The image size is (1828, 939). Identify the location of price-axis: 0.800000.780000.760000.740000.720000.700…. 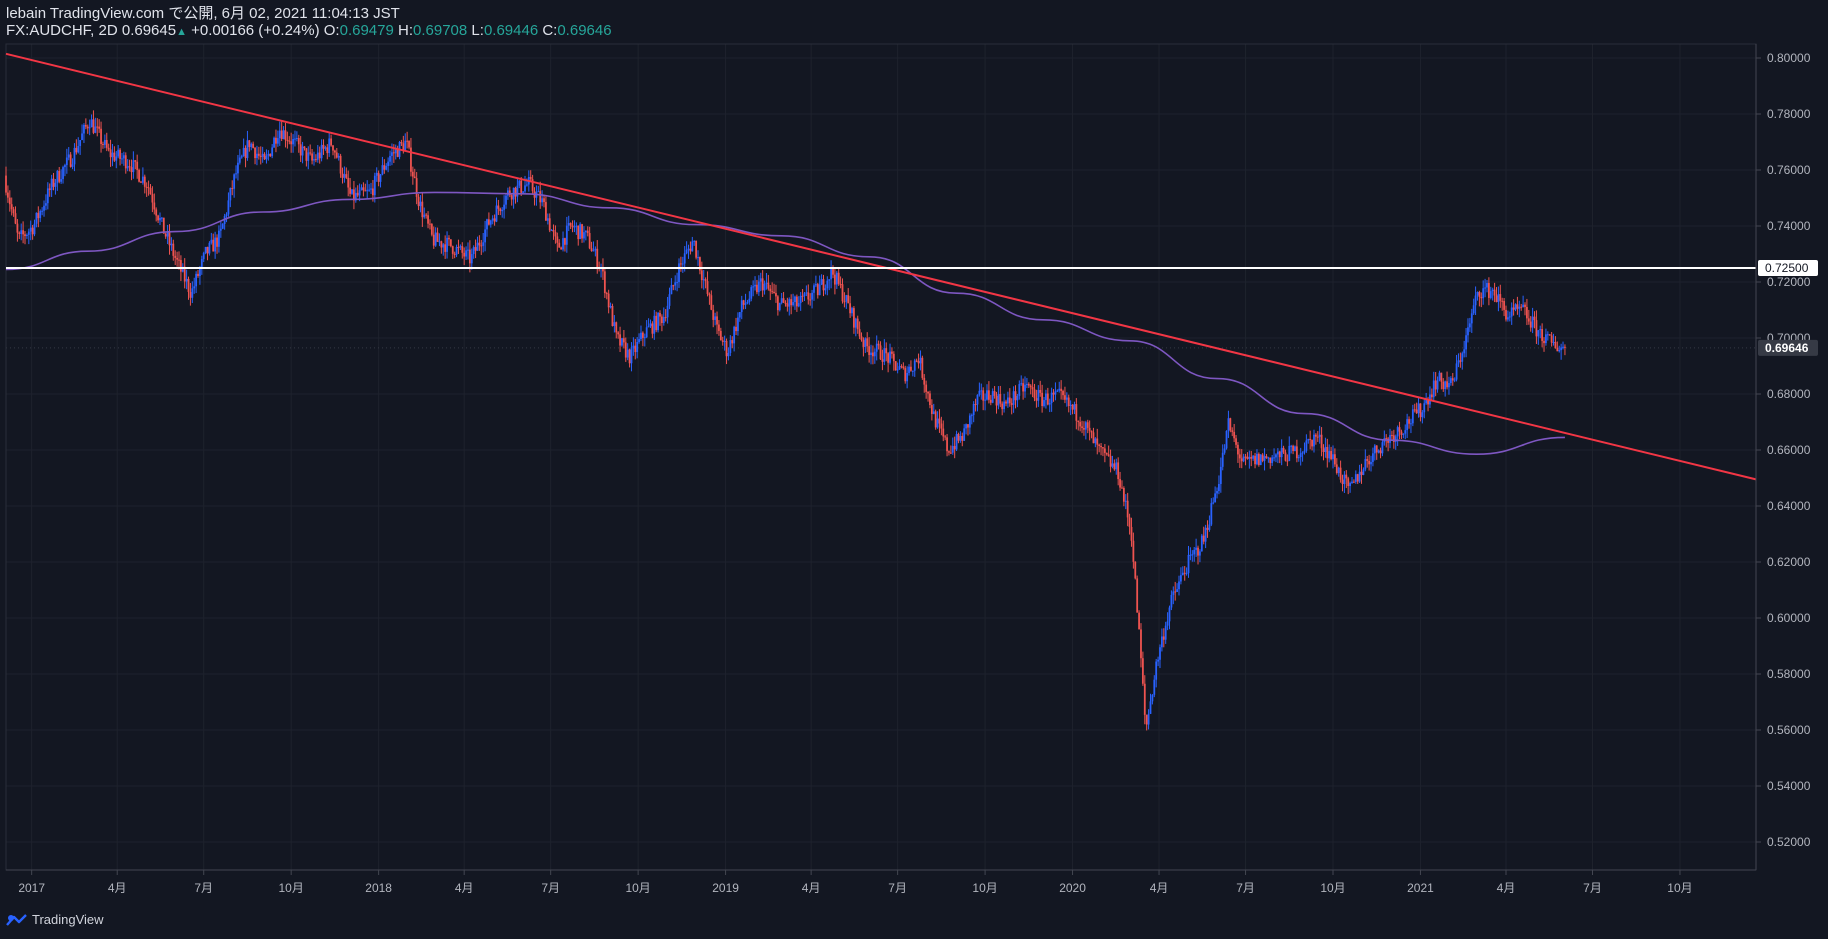
(1783, 450).